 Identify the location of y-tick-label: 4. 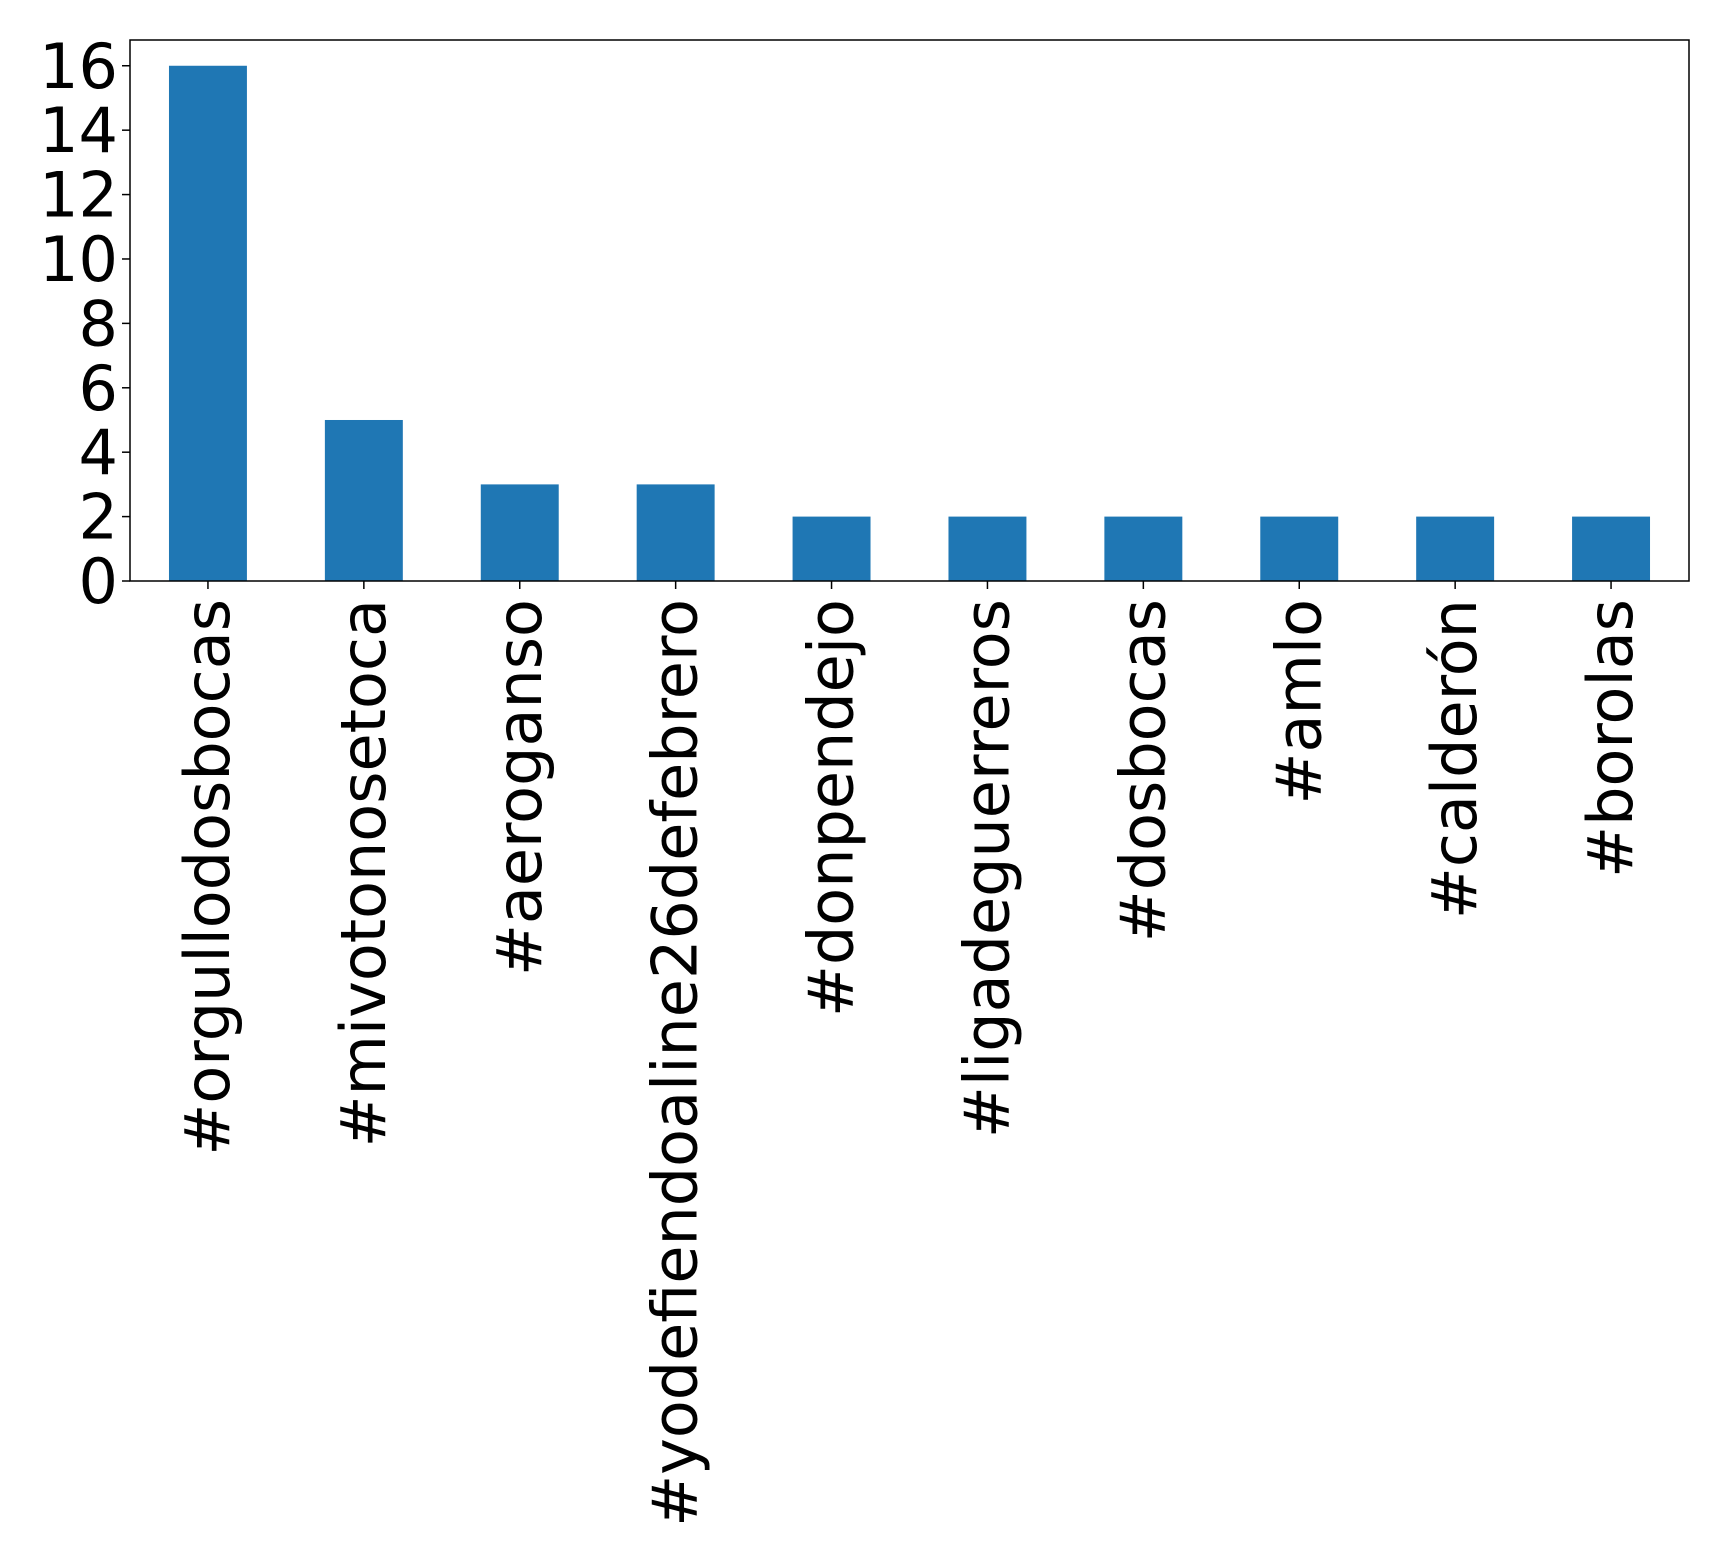
(98, 452).